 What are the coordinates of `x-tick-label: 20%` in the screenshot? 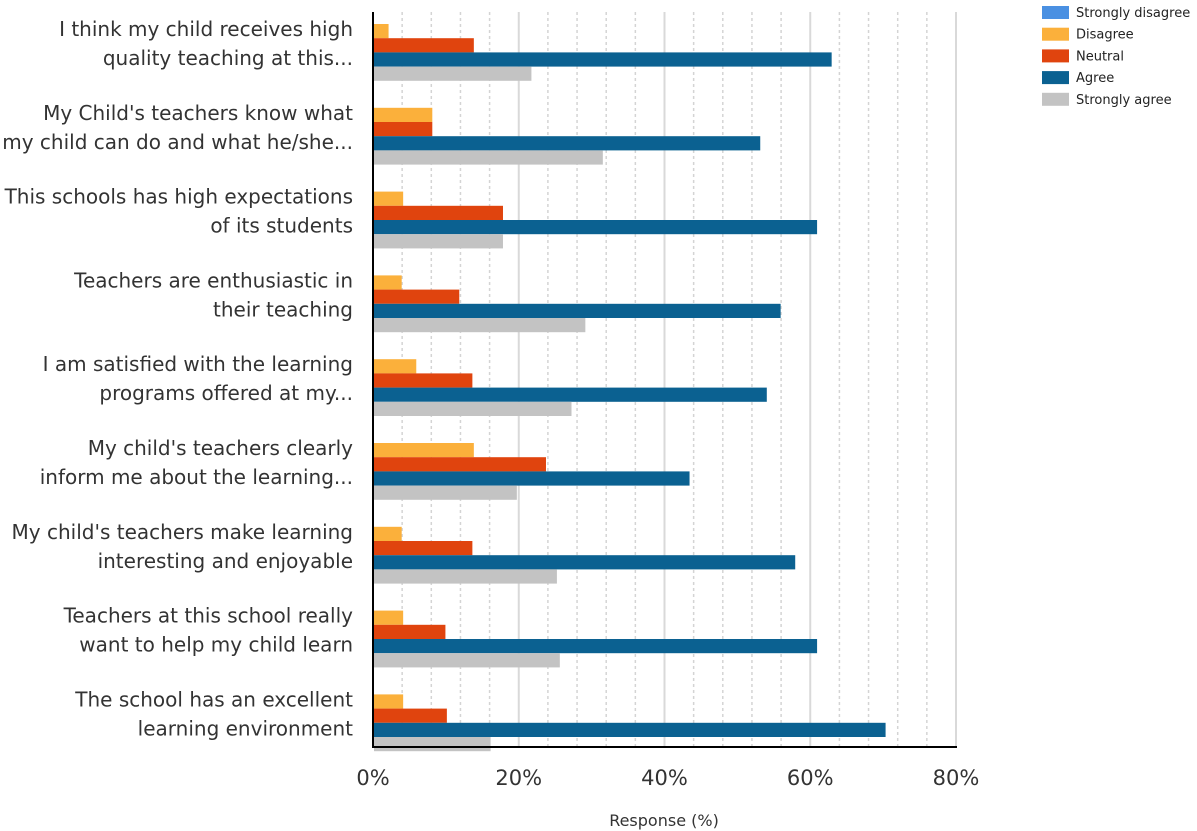 It's located at (518, 778).